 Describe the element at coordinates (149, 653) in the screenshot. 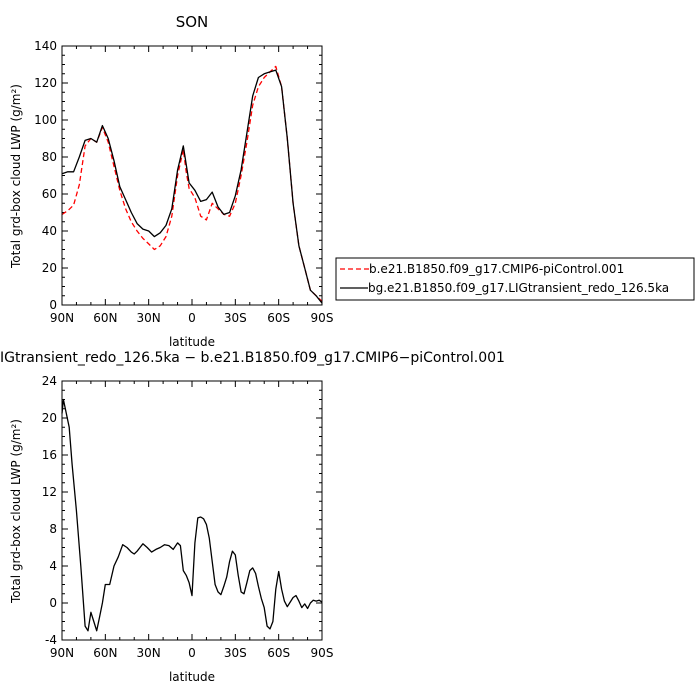

I see `bottom-x-tick-label: 30N` at that location.